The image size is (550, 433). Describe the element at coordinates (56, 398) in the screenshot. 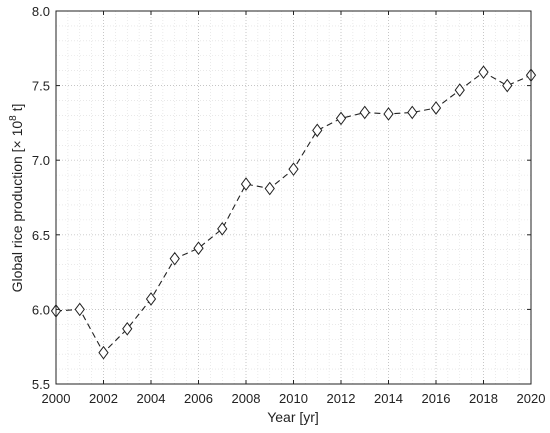

I see `x-tick-label: 2000` at that location.